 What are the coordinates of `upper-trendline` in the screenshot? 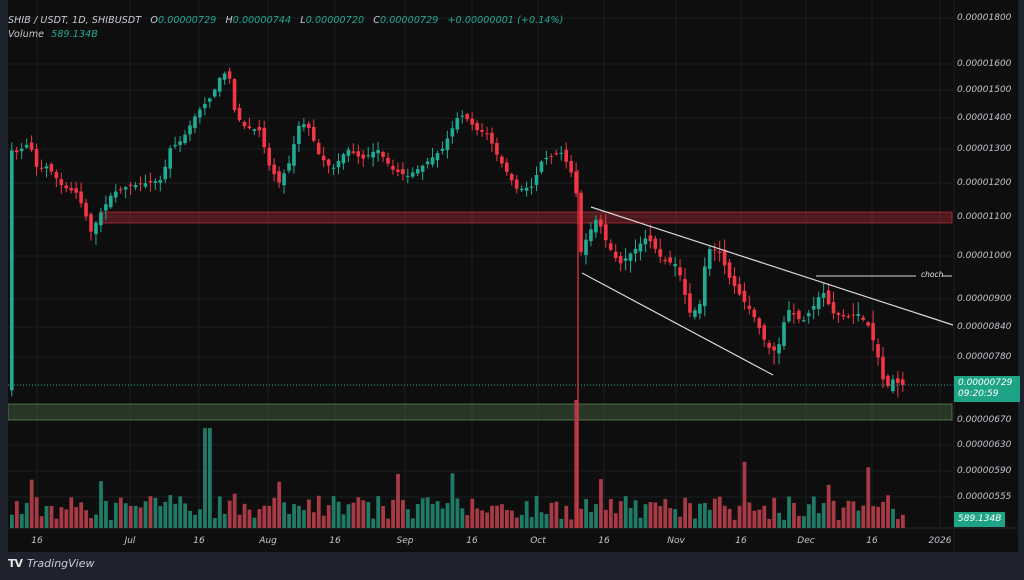 It's located at (772, 266).